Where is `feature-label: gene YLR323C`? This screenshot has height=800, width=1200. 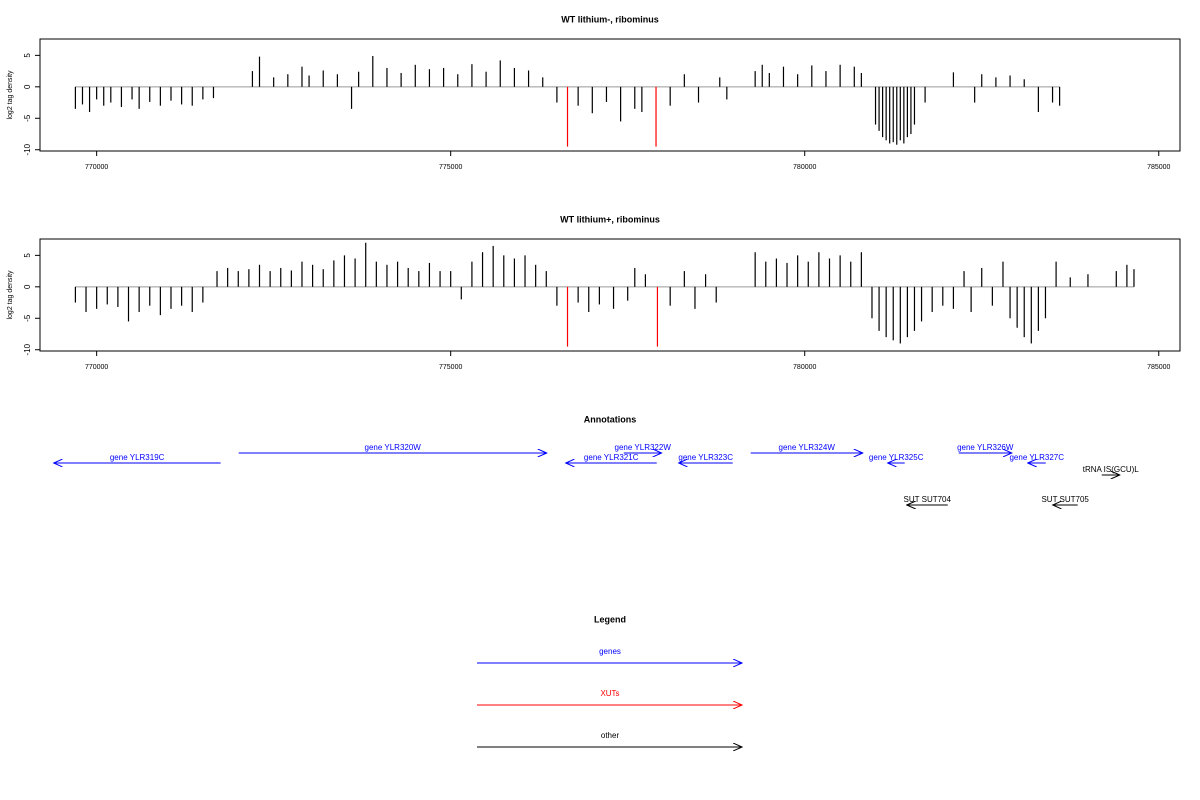
feature-label: gene YLR323C is located at coordinates (705, 457).